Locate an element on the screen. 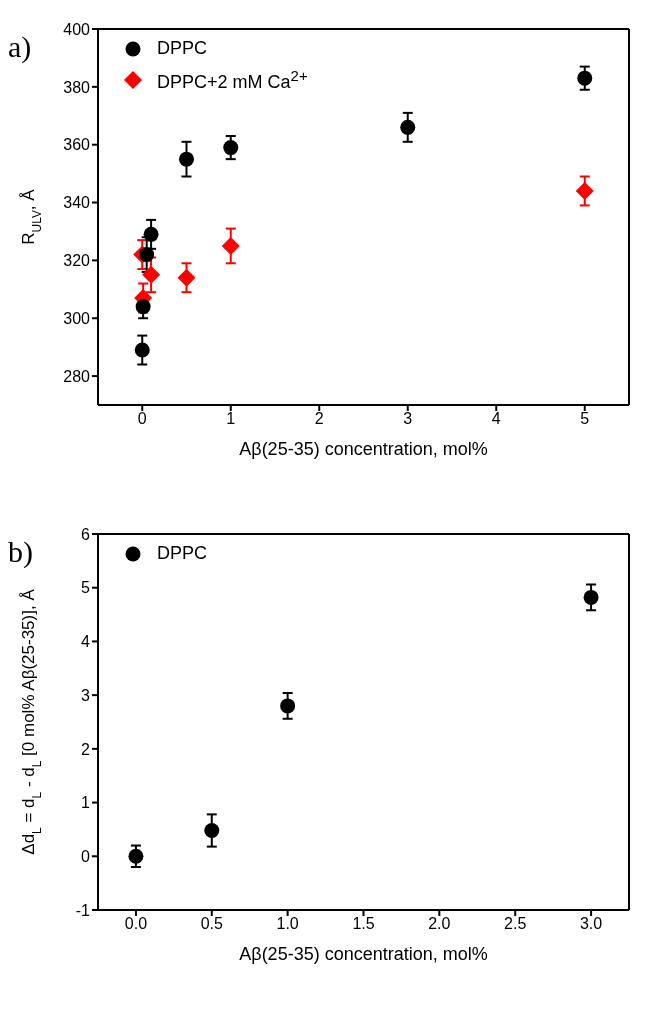 The image size is (659, 1022). y-tick-label: 3 is located at coordinates (86, 695).